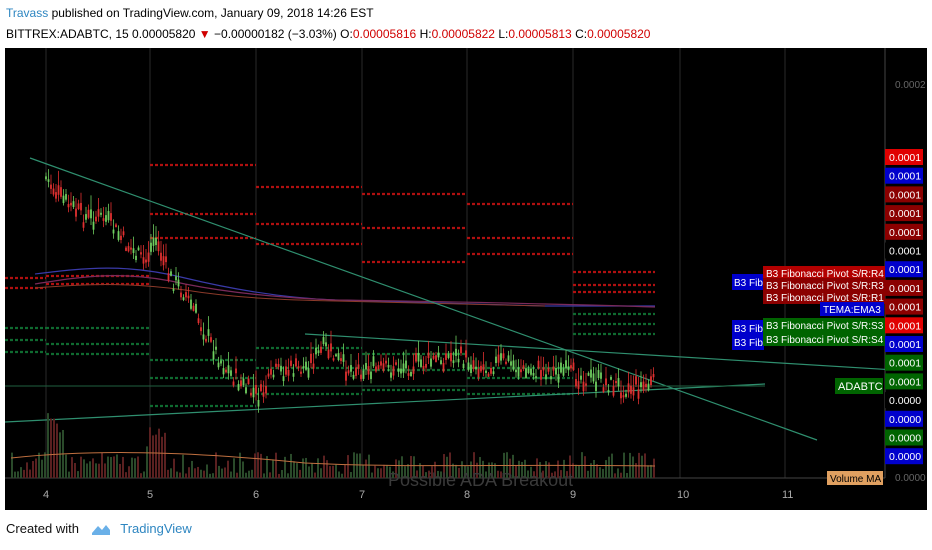 The height and width of the screenshot is (550, 932). Describe the element at coordinates (748, 283) in the screenshot. I see `blue-tag-text-1: B3 Fib` at that location.